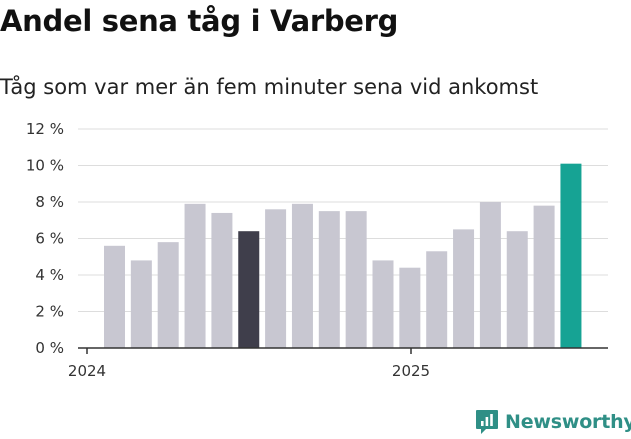  I want to click on y-tick-label: 12 %, so click(45, 129).